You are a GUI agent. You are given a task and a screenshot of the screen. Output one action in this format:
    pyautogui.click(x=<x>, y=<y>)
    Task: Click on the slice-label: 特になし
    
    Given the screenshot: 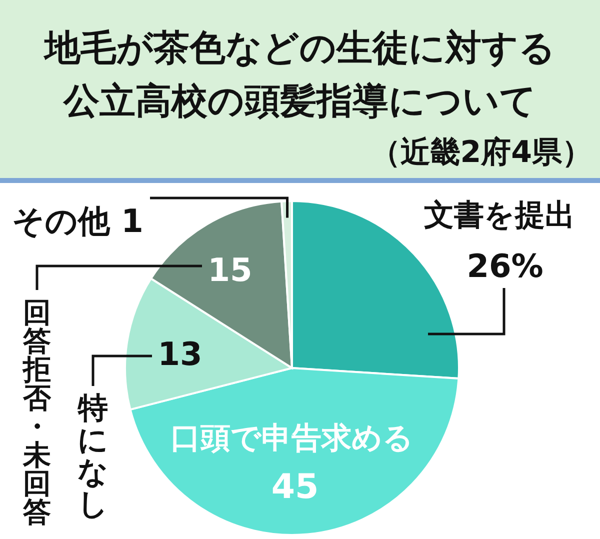 What is the action you would take?
    pyautogui.click(x=92, y=456)
    